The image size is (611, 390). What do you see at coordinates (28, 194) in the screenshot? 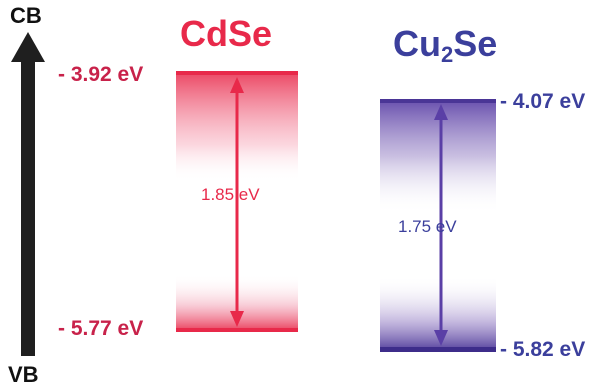
I see `up-arrow-icon` at bounding box center [28, 194].